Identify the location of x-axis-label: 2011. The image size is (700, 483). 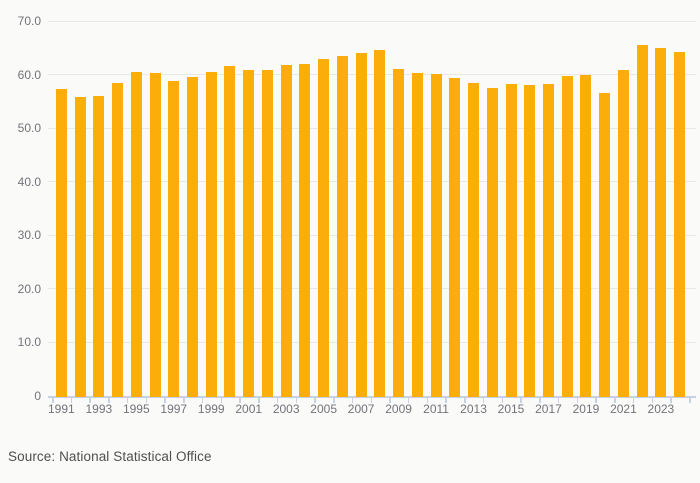
(436, 409).